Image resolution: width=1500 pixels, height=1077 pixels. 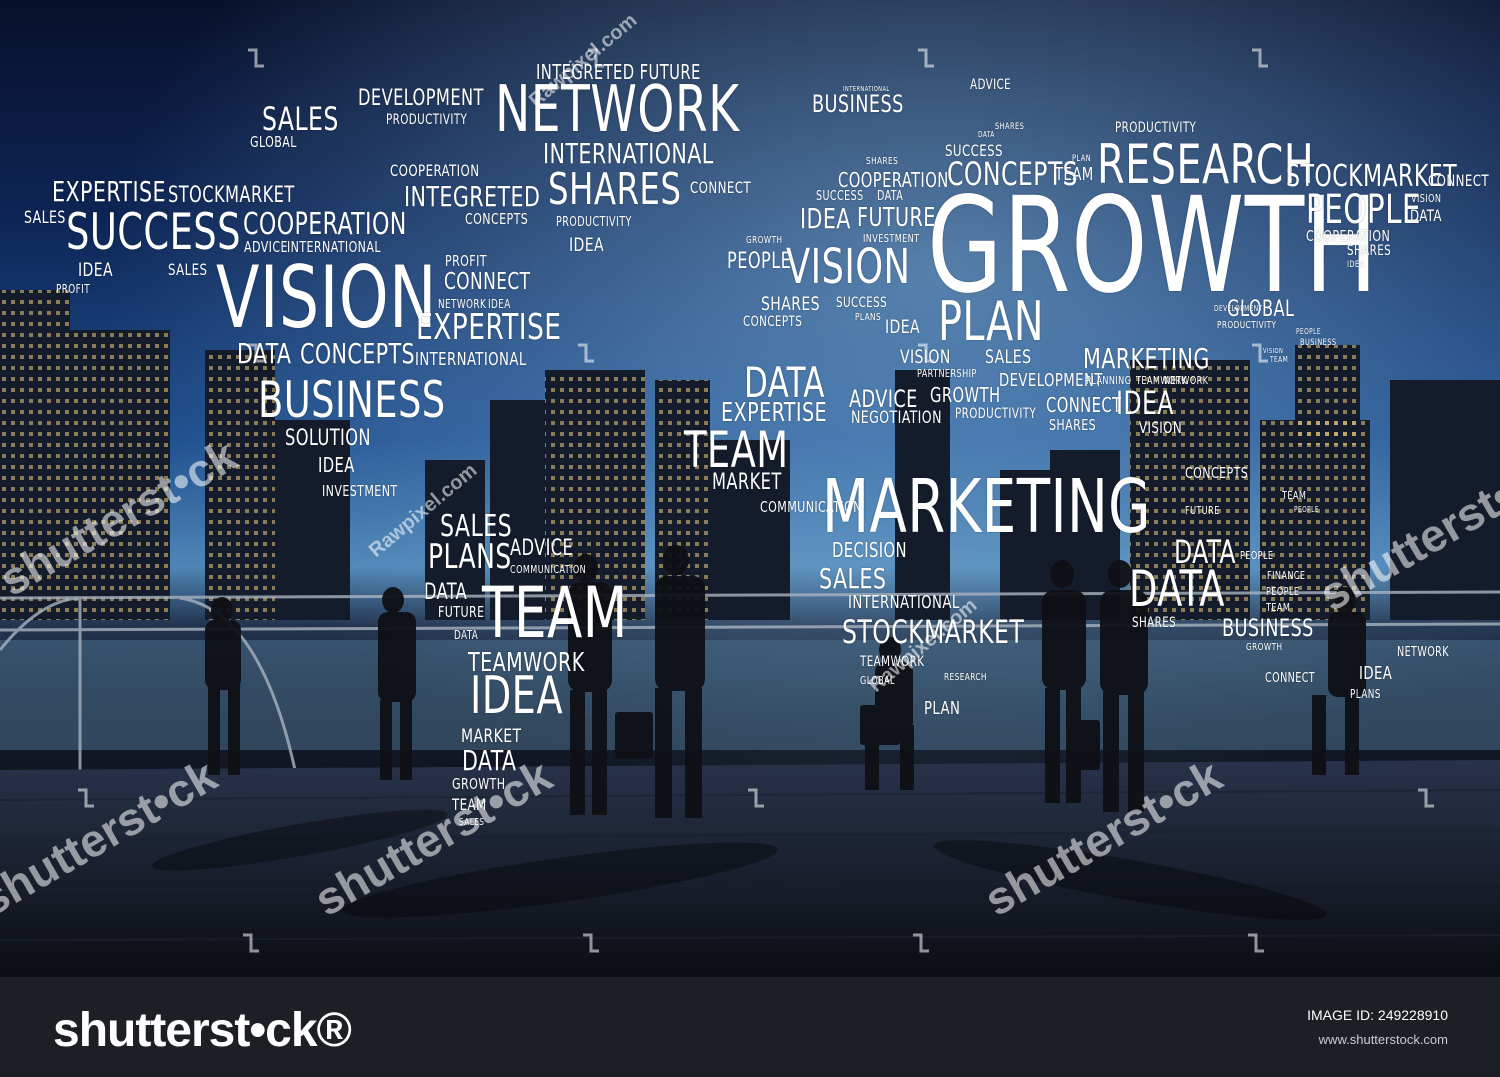 I want to click on word-cloud-word: INTEGRETED, so click(x=472, y=196).